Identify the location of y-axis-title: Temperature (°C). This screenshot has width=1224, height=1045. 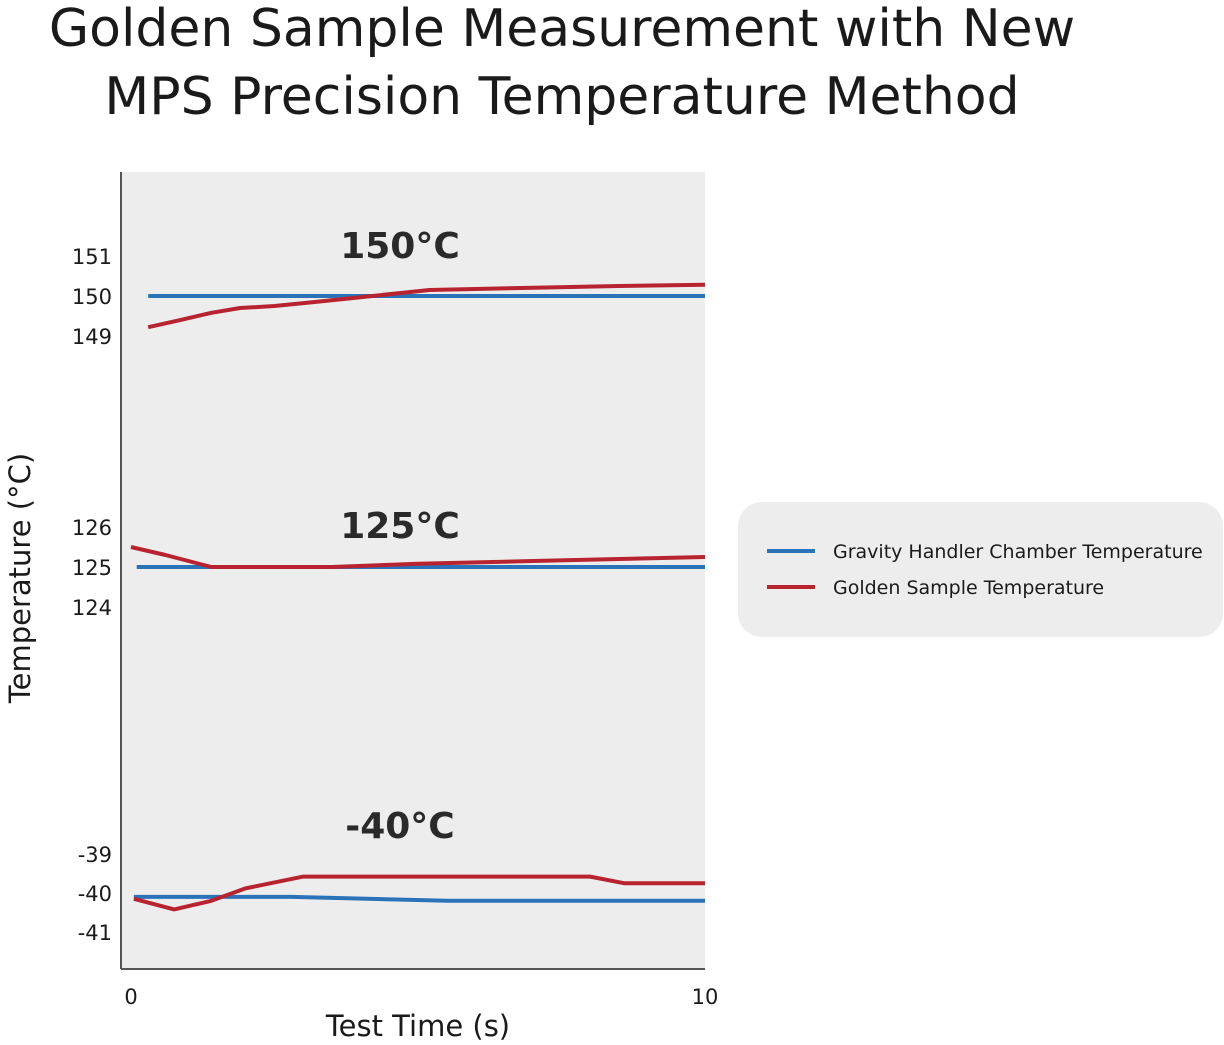
(20, 578).